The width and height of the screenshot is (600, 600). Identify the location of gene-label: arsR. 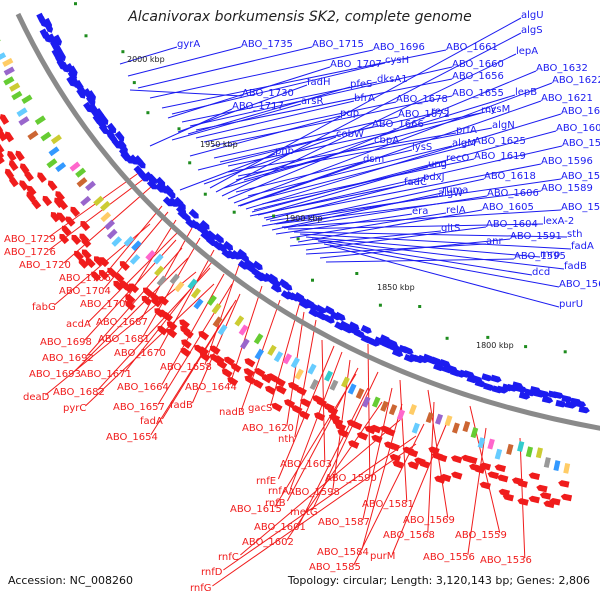
(312, 101).